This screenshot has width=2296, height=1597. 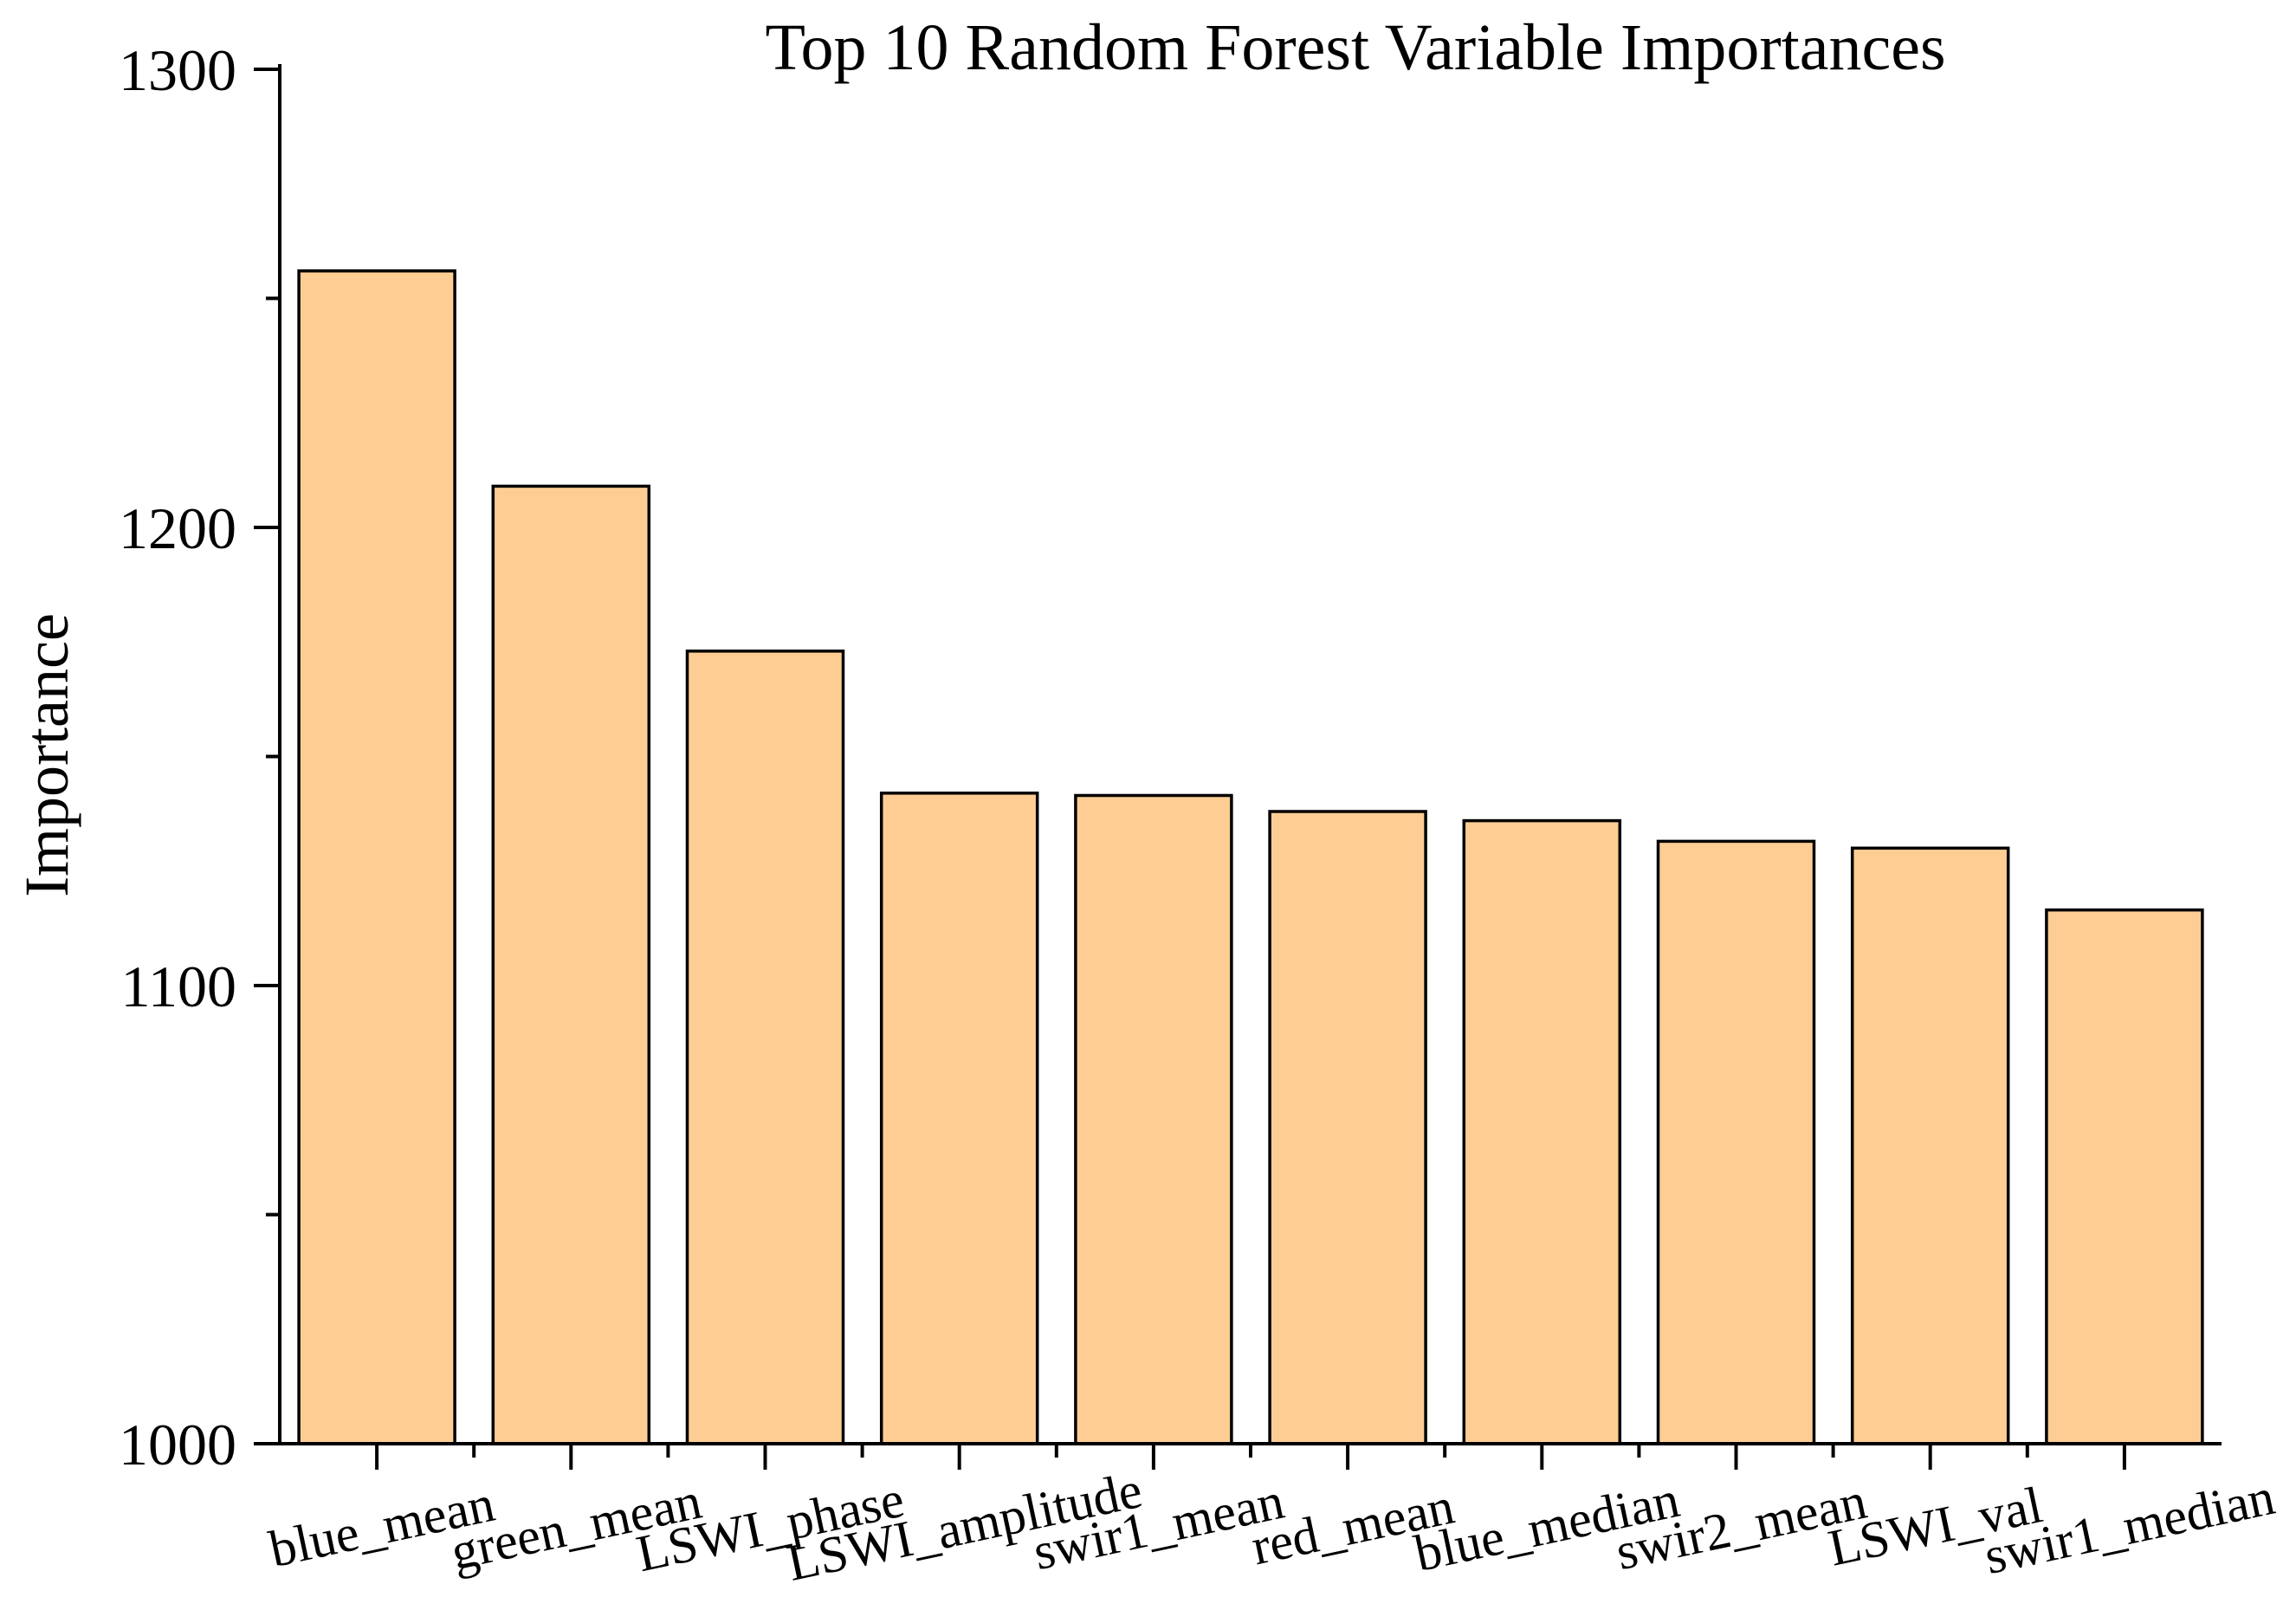 I want to click on bar-red-mean, so click(x=1347, y=1127).